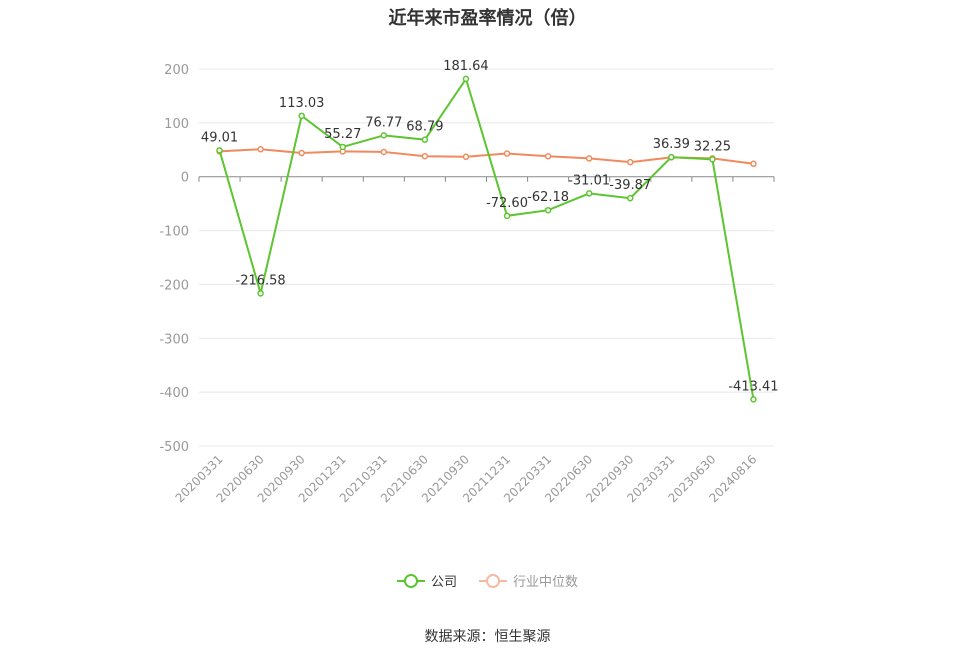 The width and height of the screenshot is (975, 658). I want to click on company-data-label: 68.79, so click(424, 127).